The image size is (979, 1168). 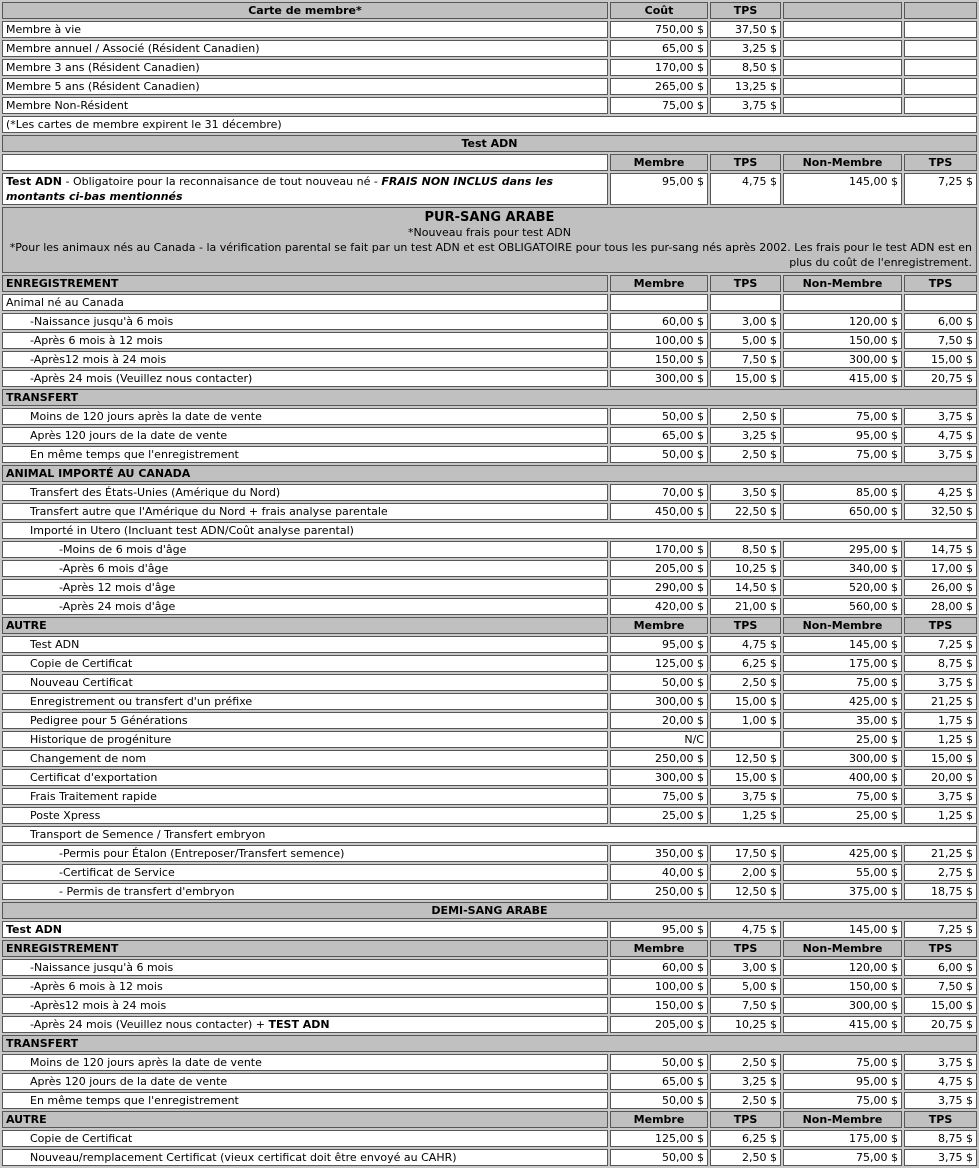 What do you see at coordinates (745, 359) in the screenshot?
I see `cell-tps: 7,50 $` at bounding box center [745, 359].